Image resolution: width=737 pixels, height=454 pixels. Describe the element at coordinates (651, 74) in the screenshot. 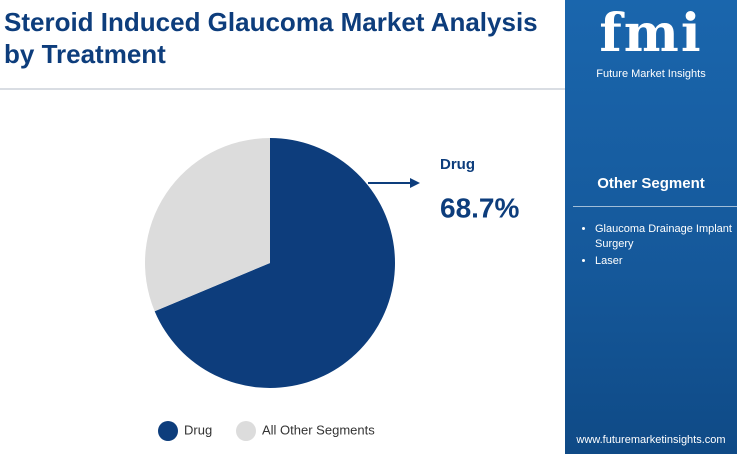

I see `brand: Future Market Insights` at that location.